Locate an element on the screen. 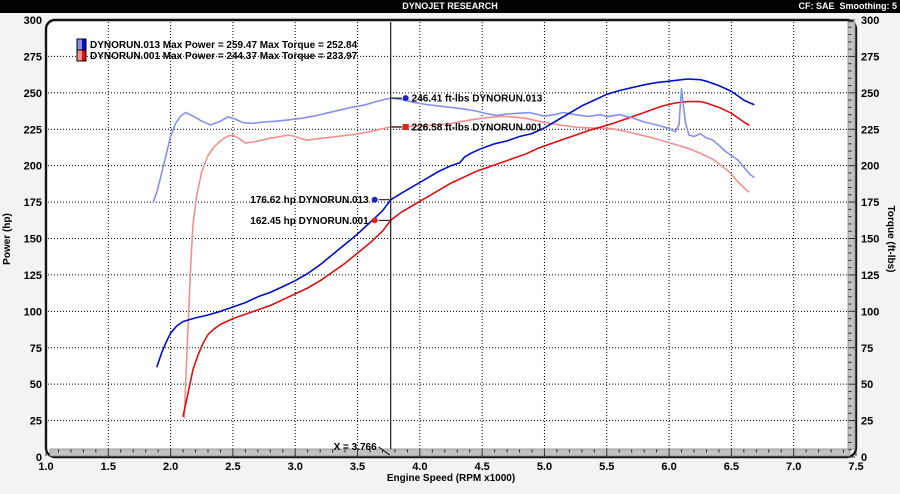  app-title: DYNOJET RESEARCH is located at coordinates (450, 6).